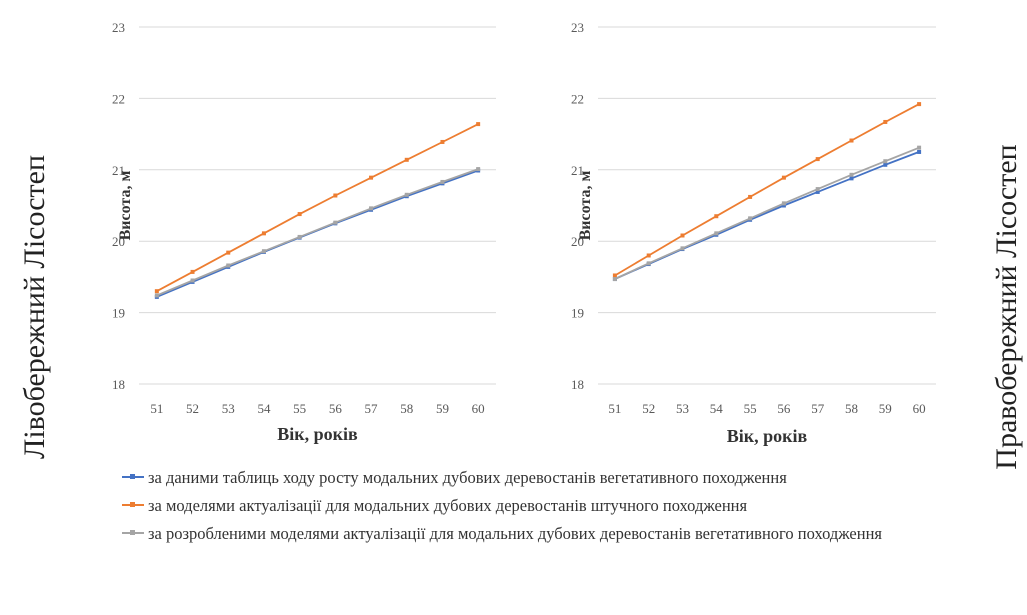 This screenshot has width=1027, height=615. Describe the element at coordinates (682, 408) in the screenshot. I see `right-x-tick-53: 53` at that location.